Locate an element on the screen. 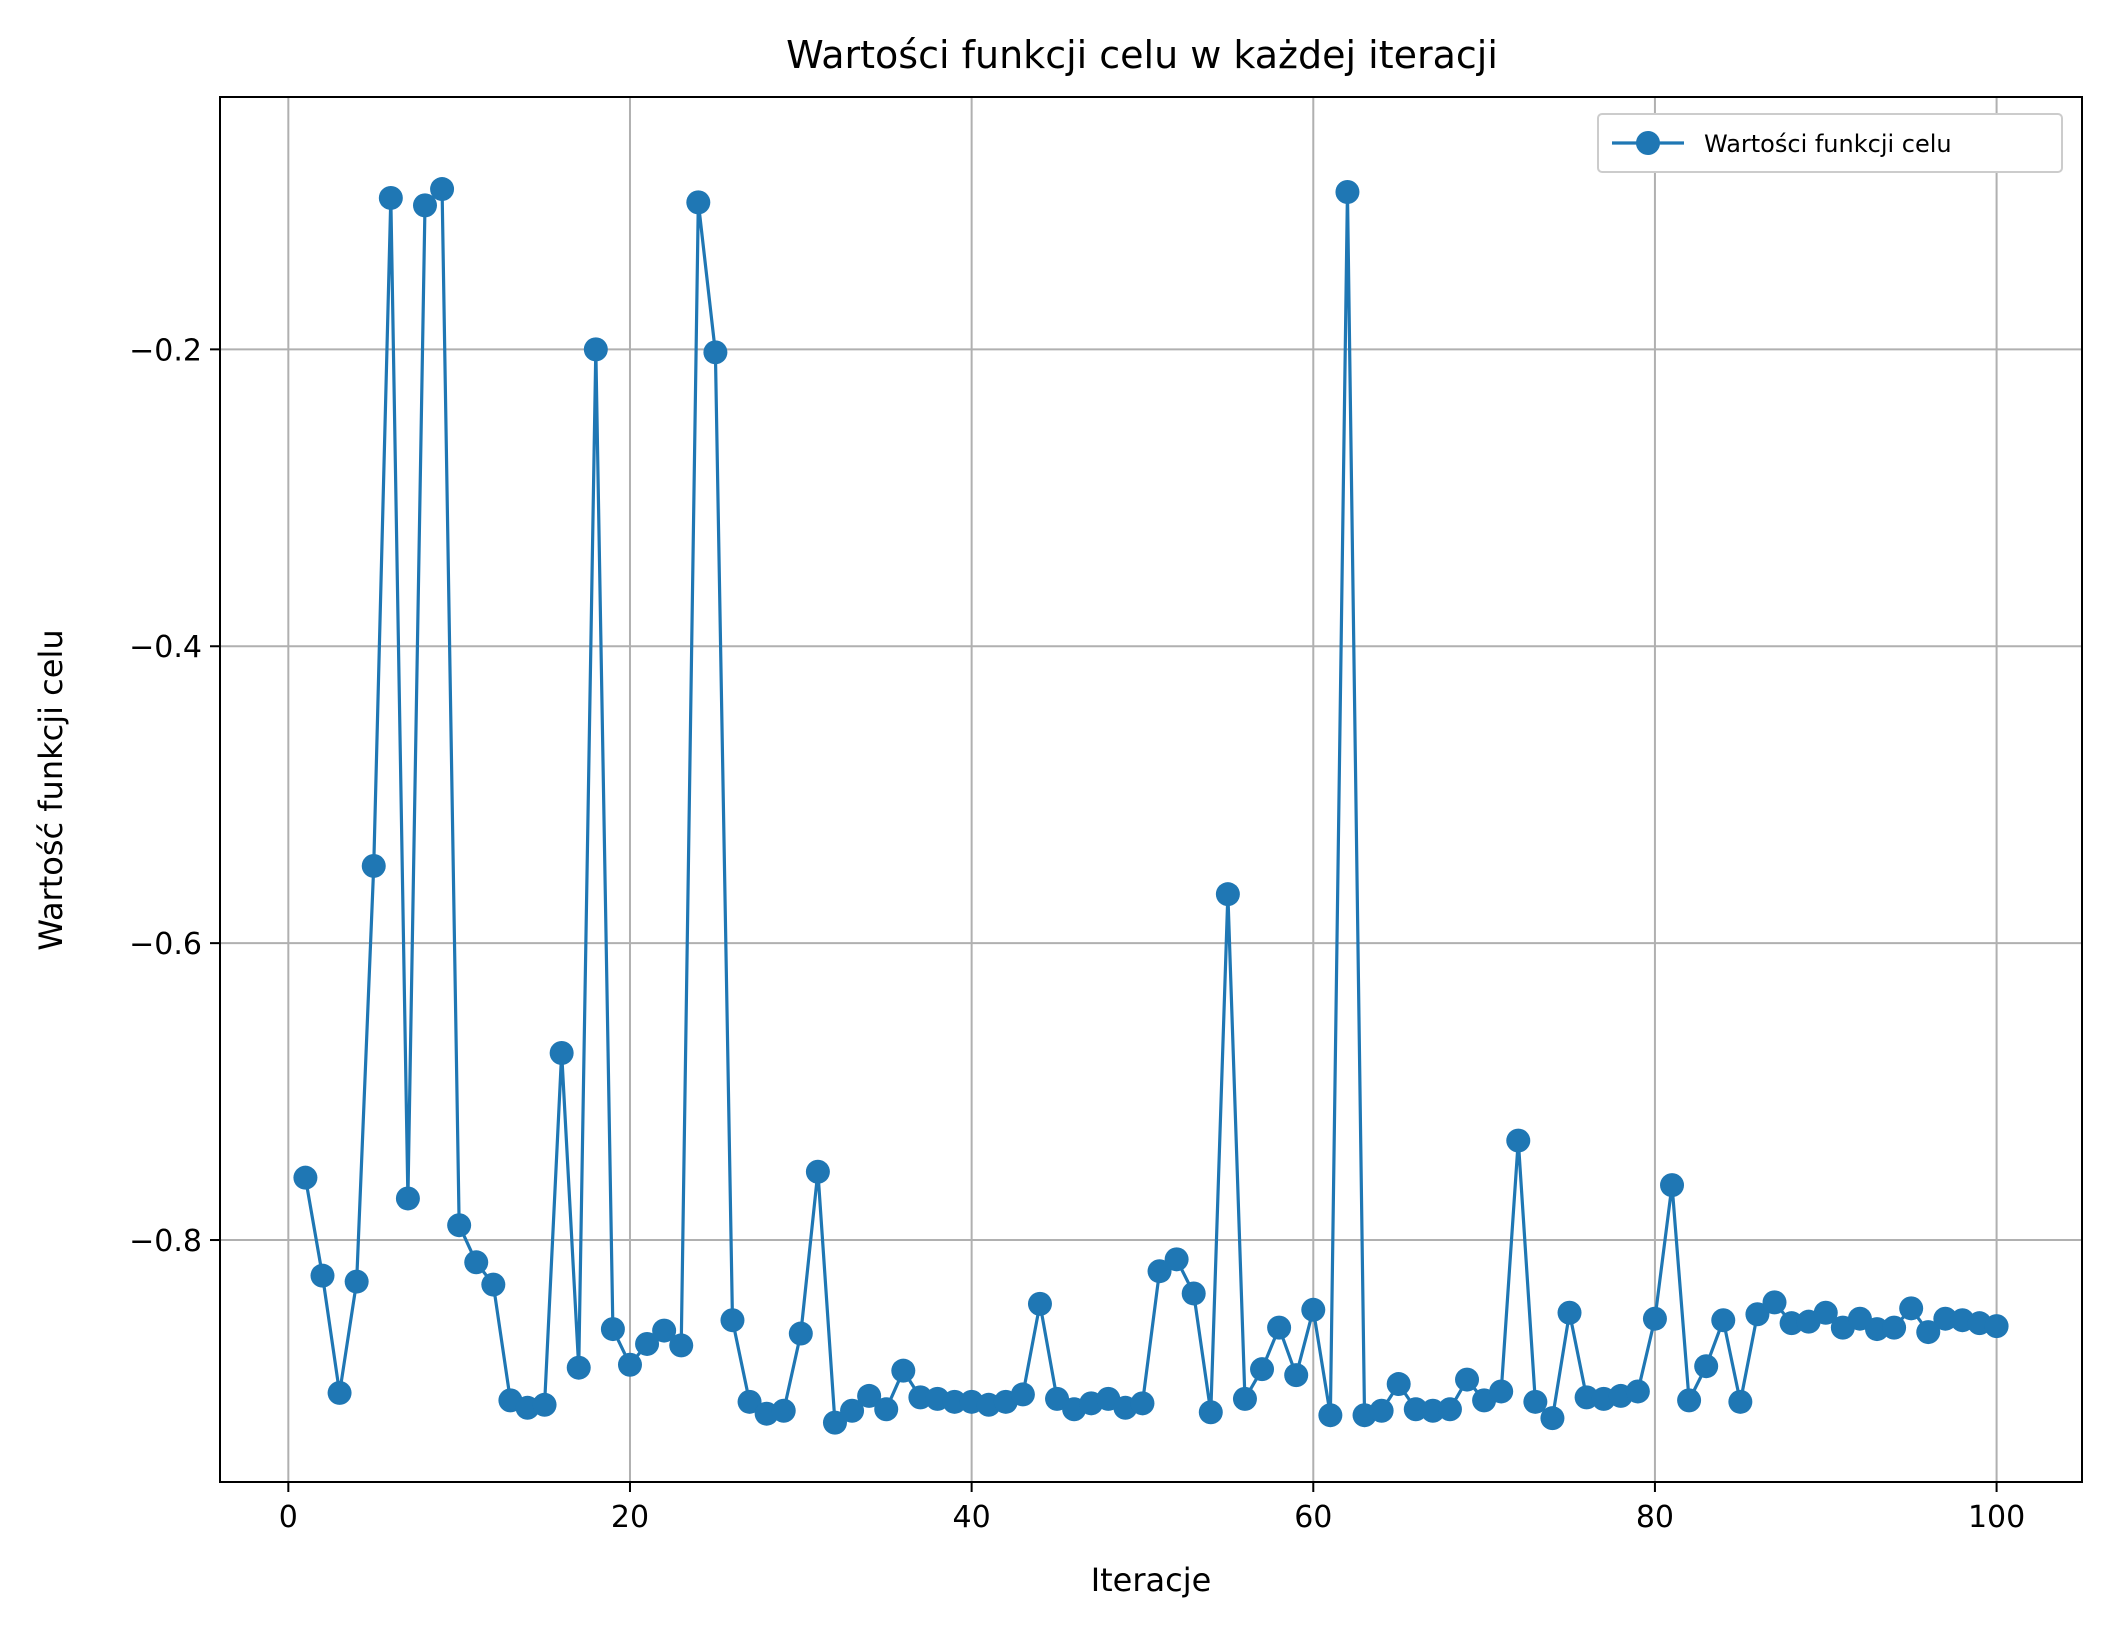  y-axis: −0.2 −0.4 −0.6 −0.8 is located at coordinates (174, 796).